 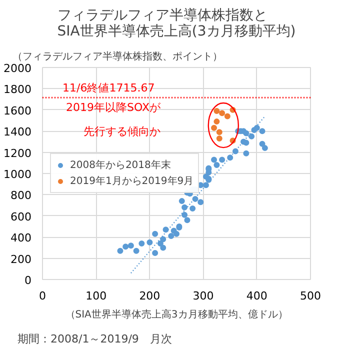 I want to click on y-tick-label: 2000, so click(x=18, y=68).